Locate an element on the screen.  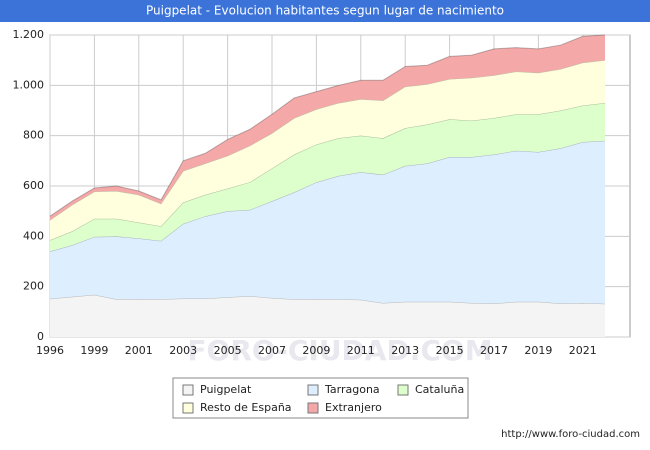
y-tick-label: 0 is located at coordinates (40, 336).